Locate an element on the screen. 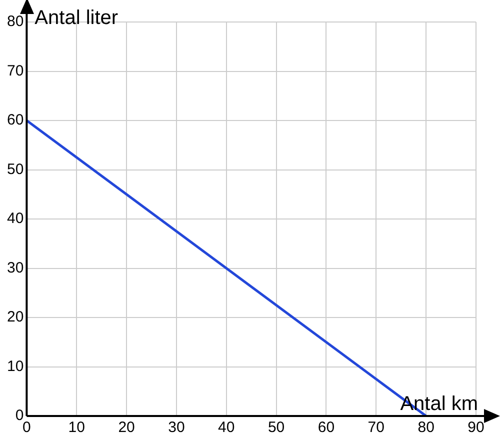  y-axis-title: Antal liter is located at coordinates (76, 18).